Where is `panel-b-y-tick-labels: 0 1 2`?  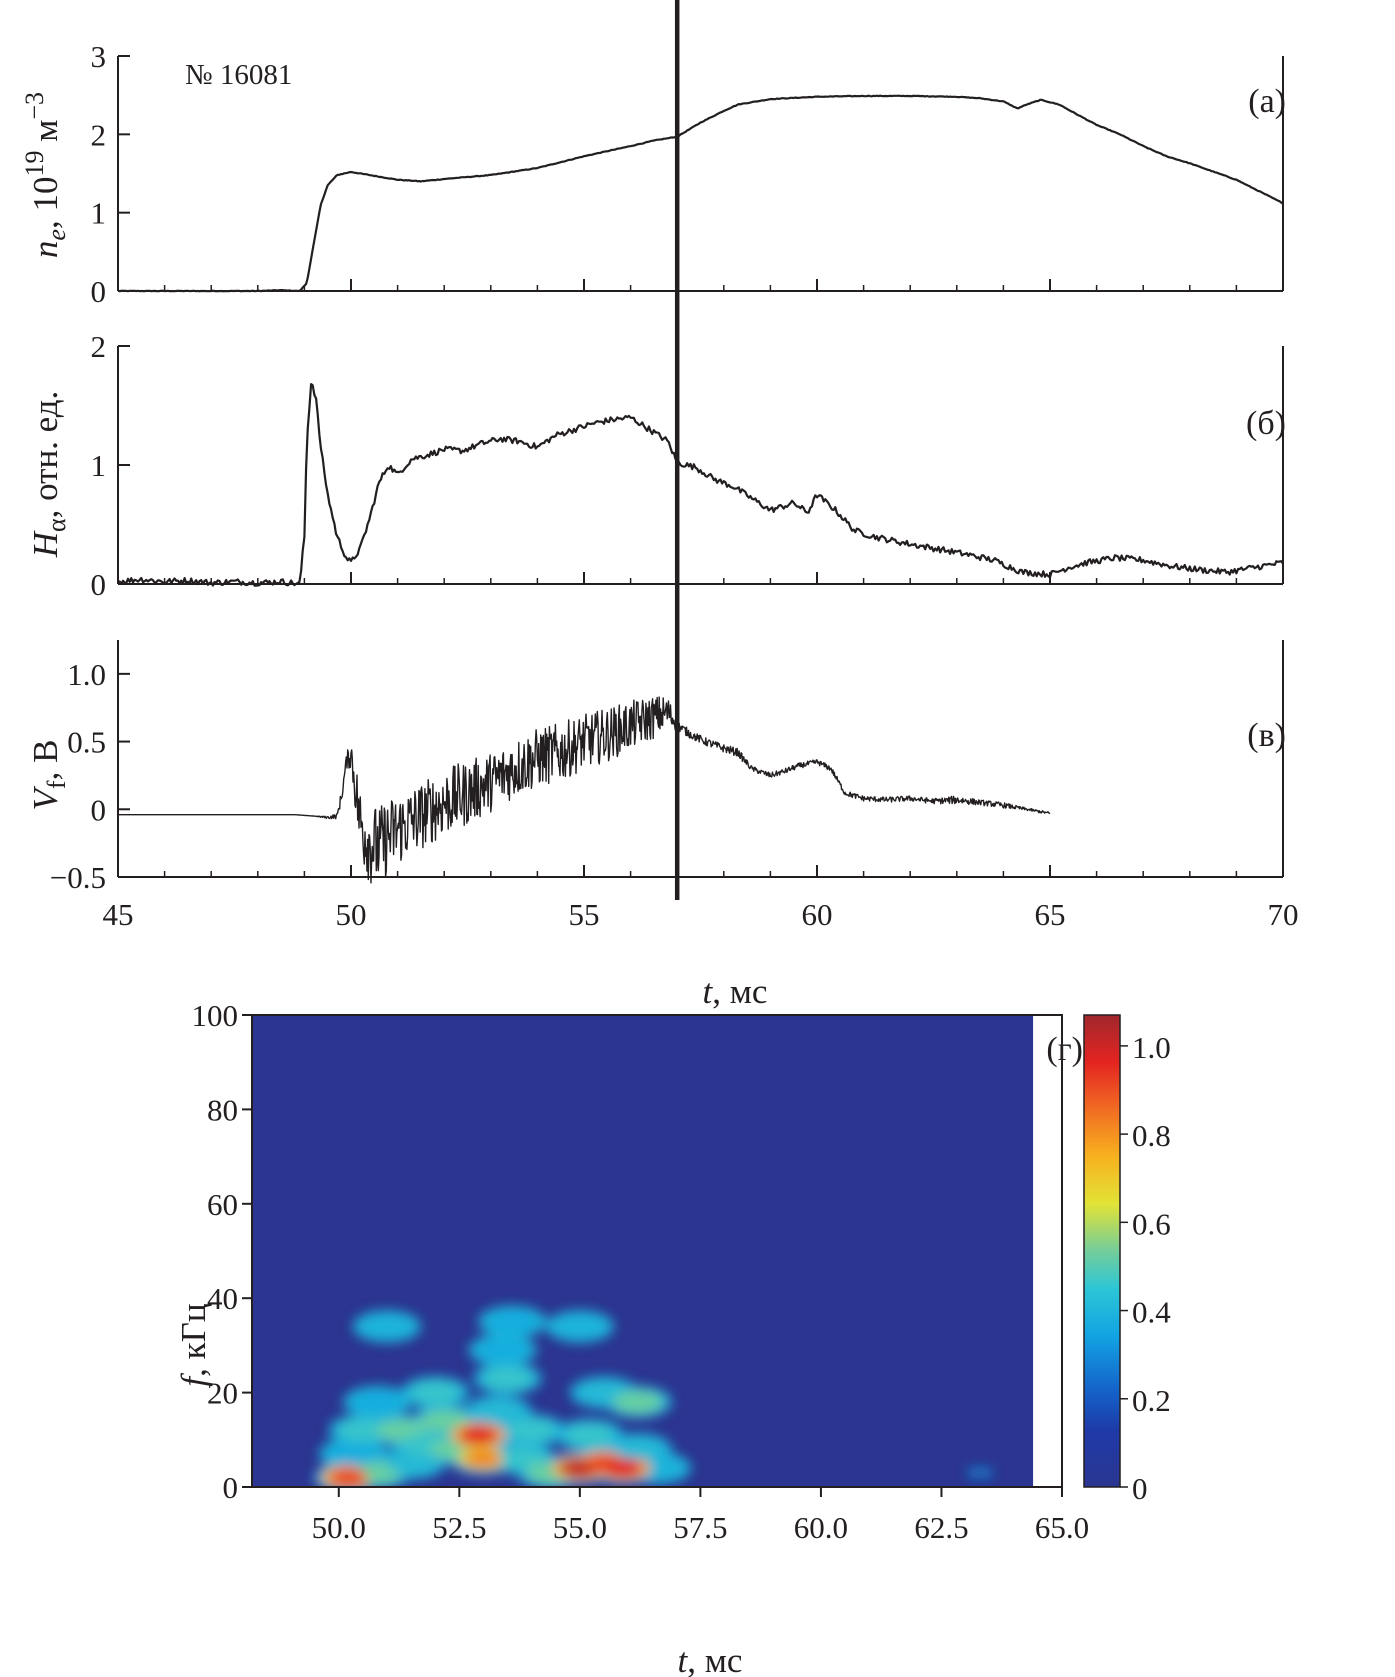 panel-b-y-tick-labels: 0 1 2 is located at coordinates (99, 465).